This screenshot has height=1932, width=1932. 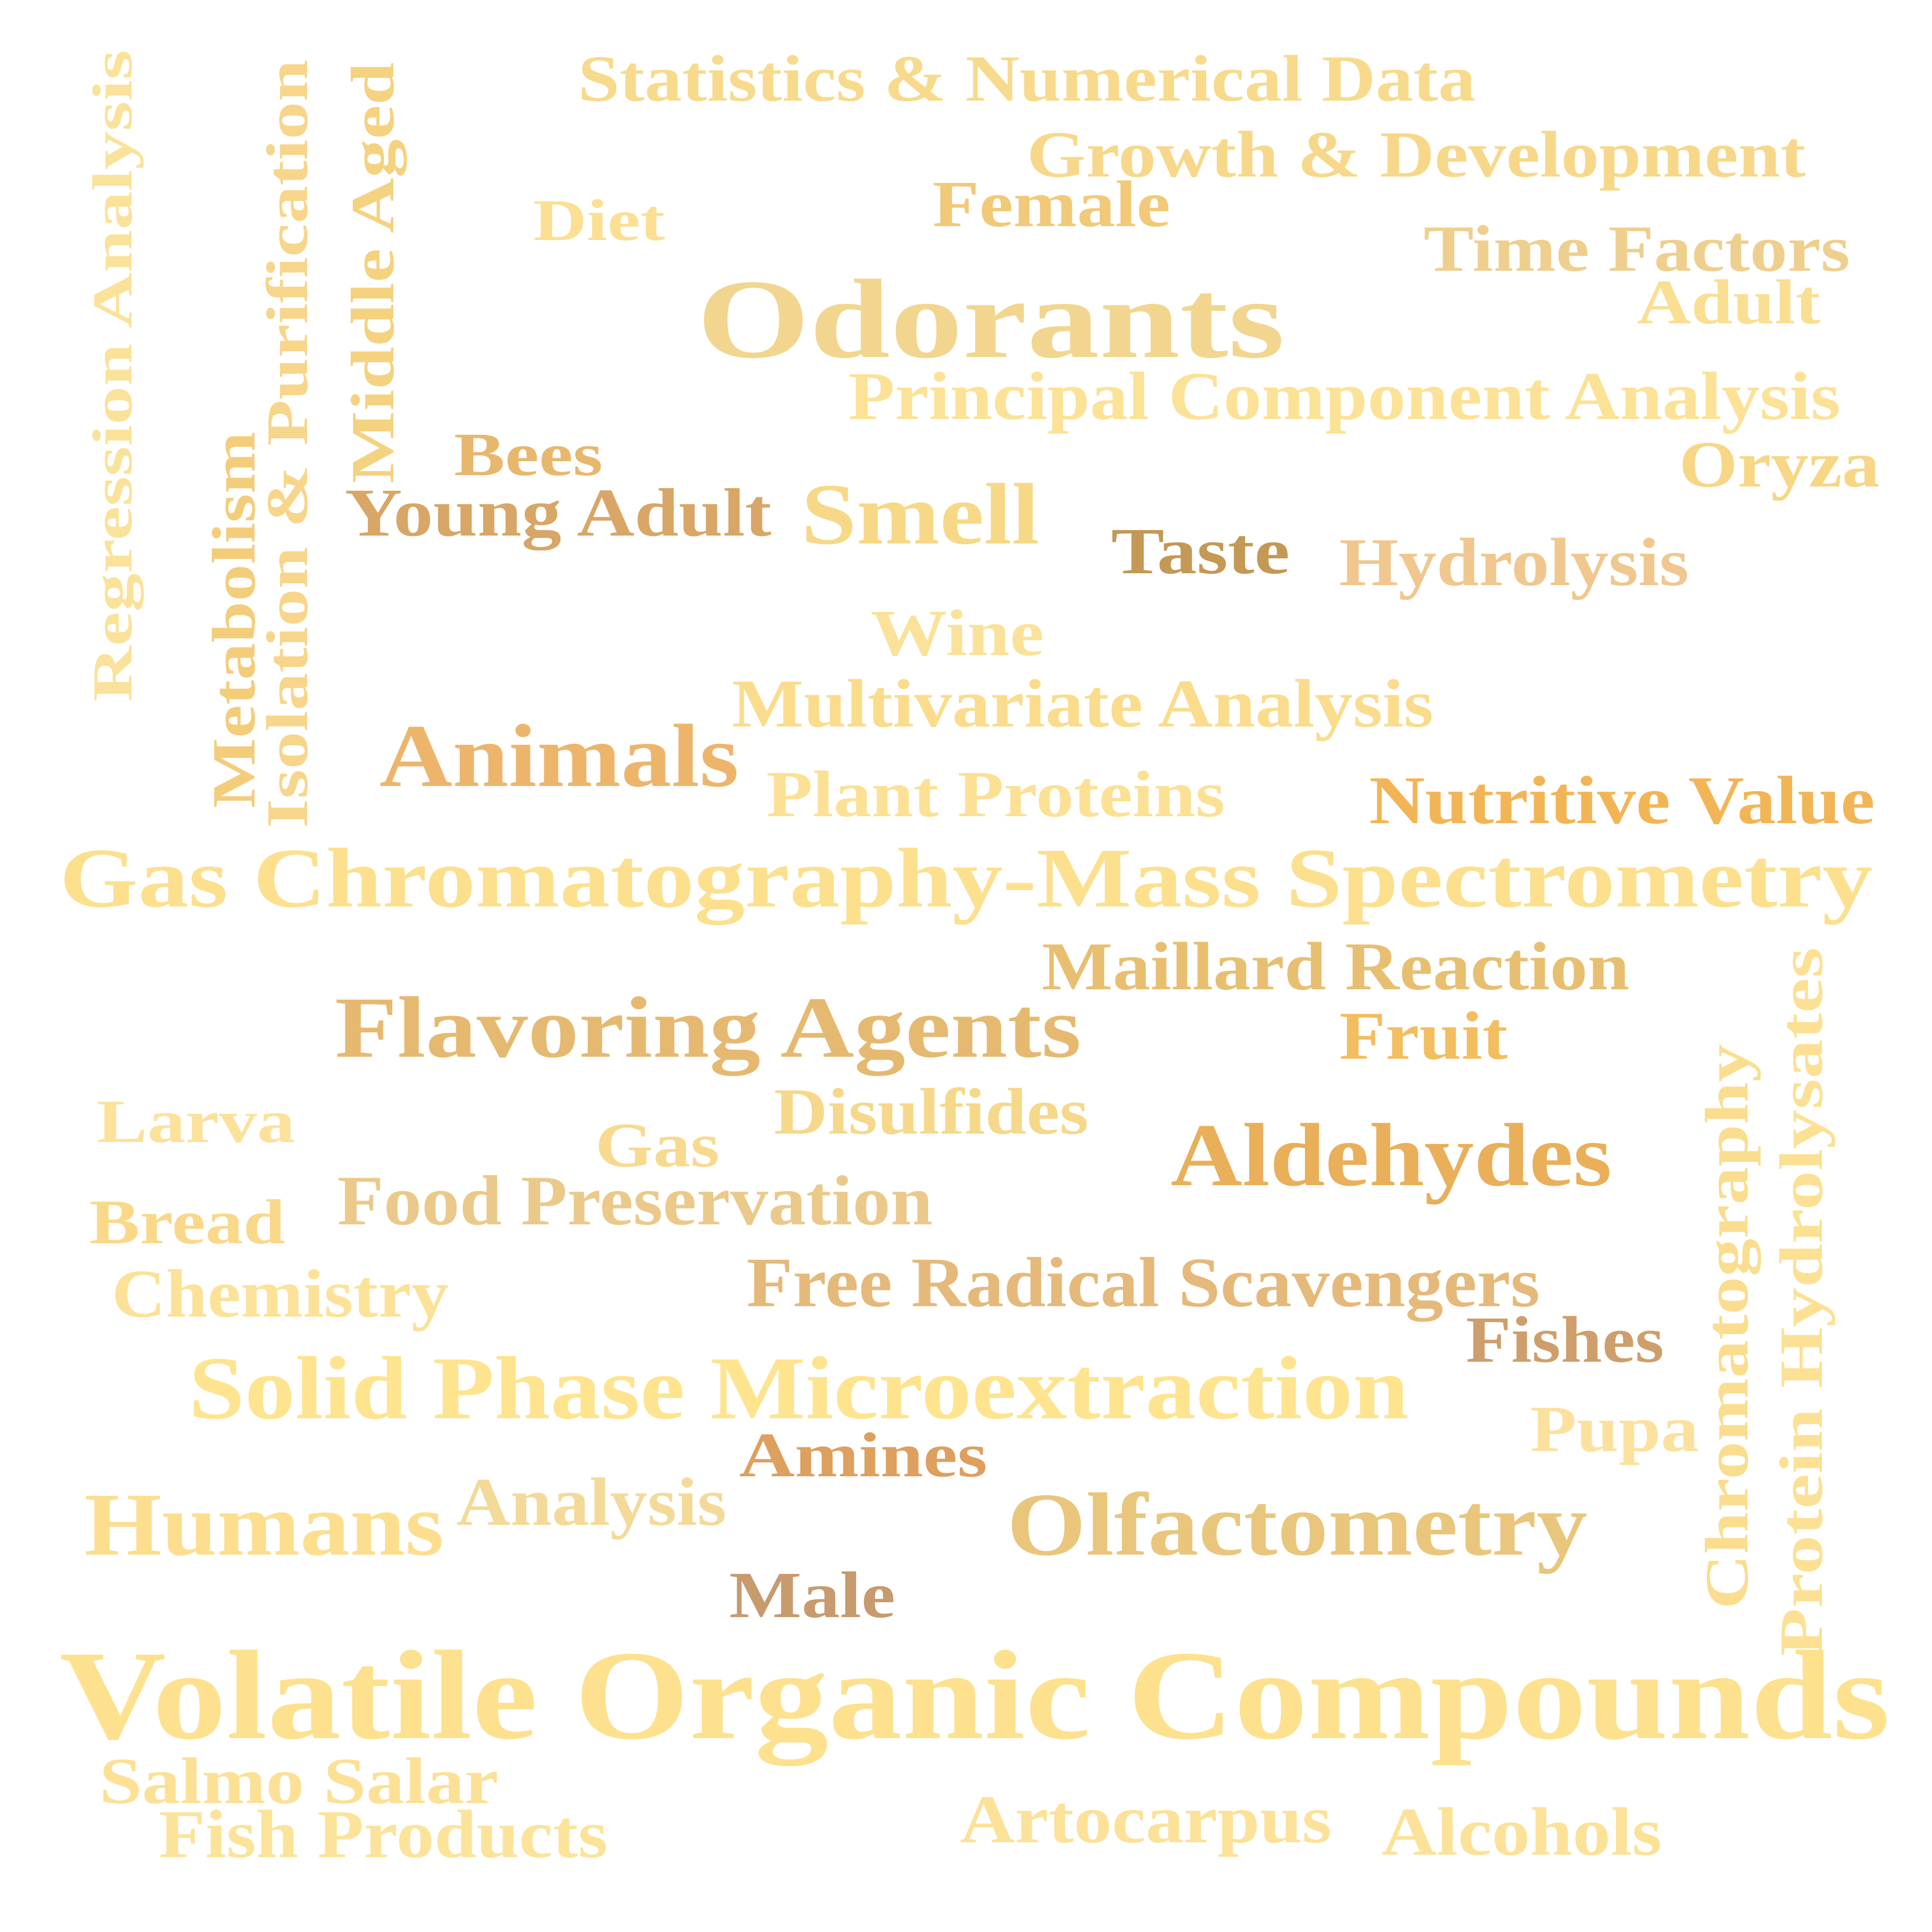 I want to click on word-pupa: Pupa, so click(x=1614, y=1428).